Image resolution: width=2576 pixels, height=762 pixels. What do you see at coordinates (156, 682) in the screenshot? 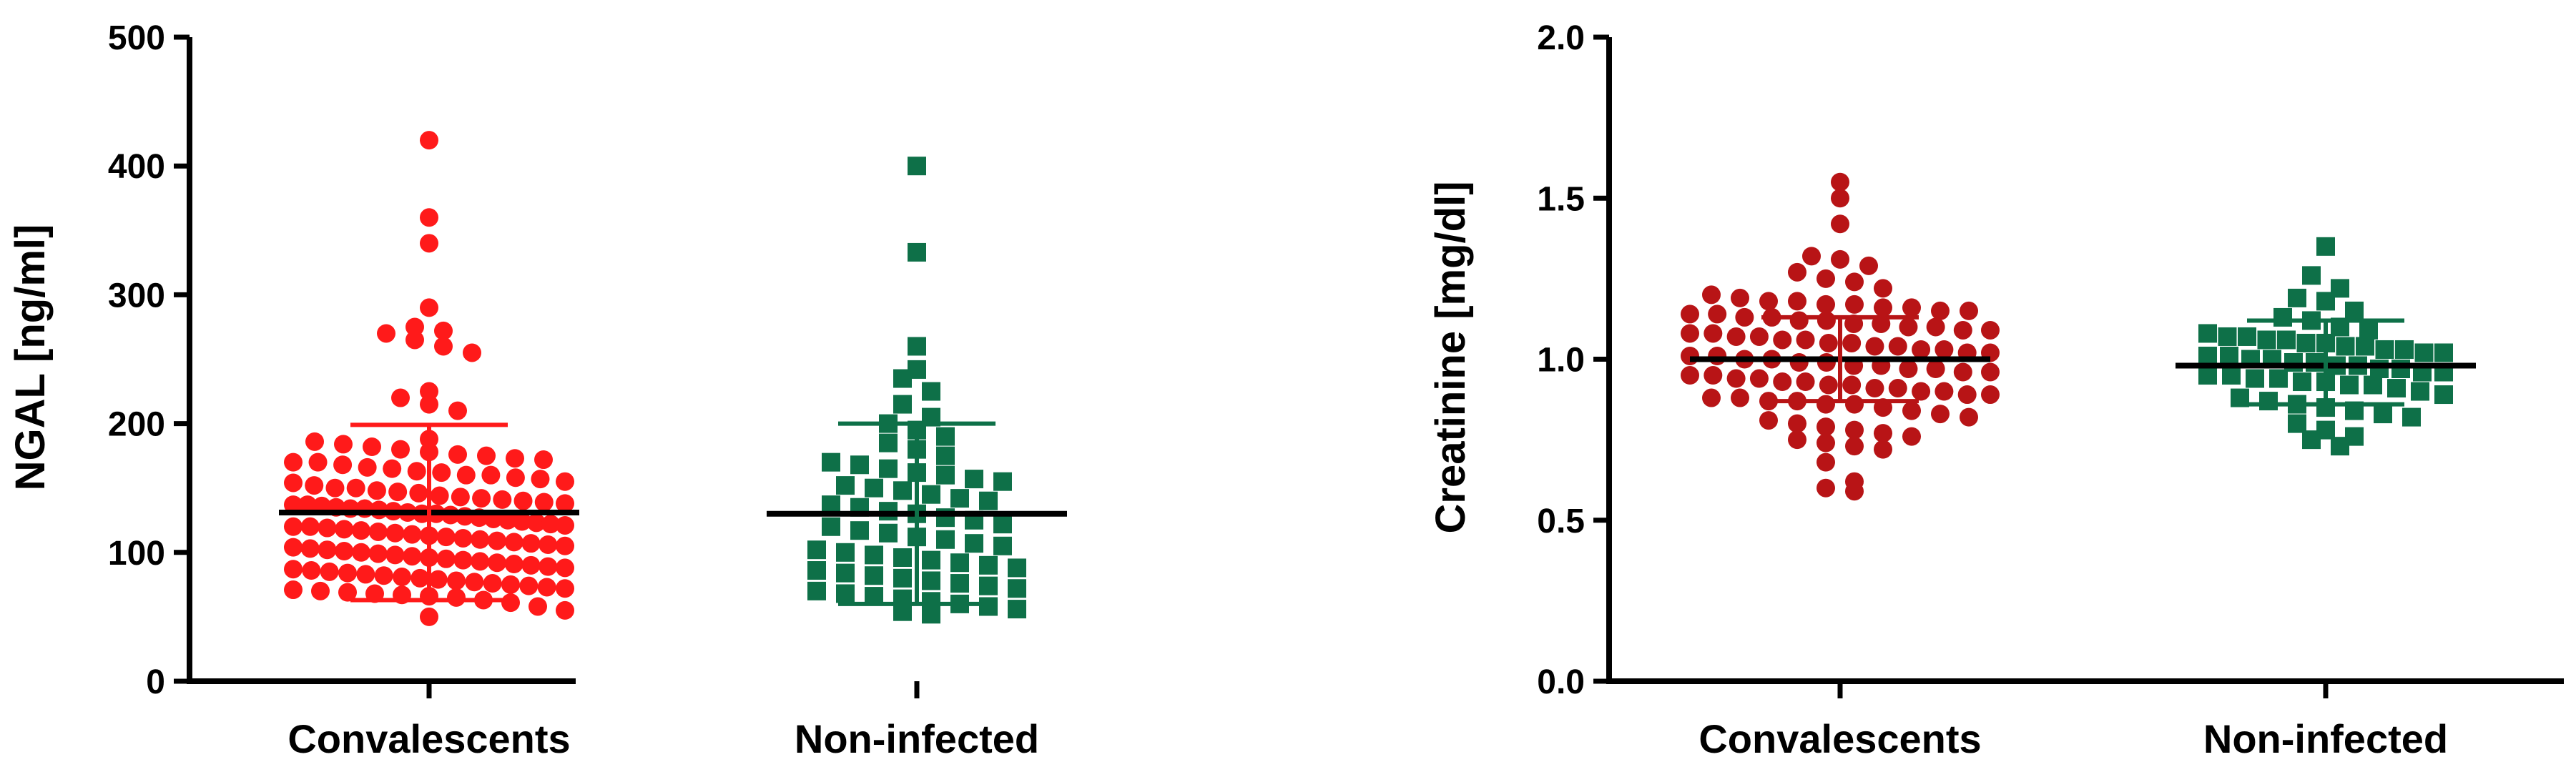
I see `y-tick-label: 0` at bounding box center [156, 682].